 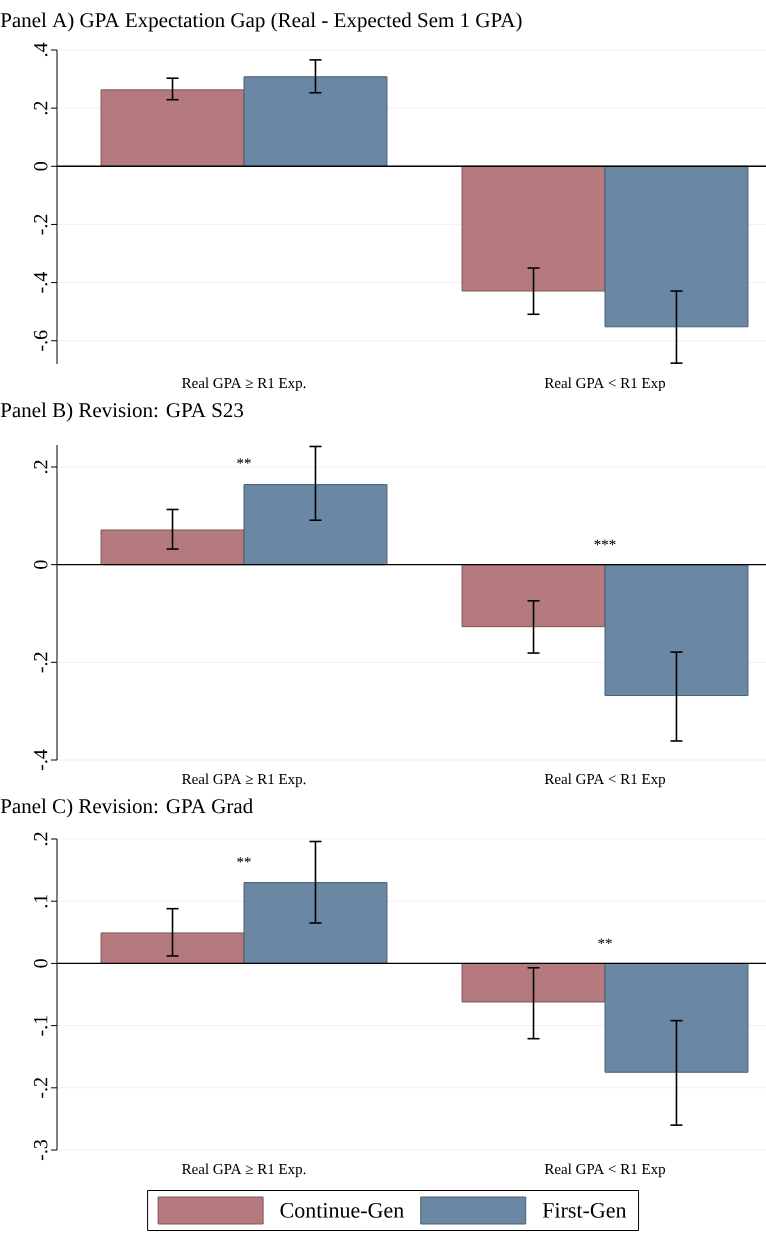 I want to click on annotation: ***, so click(x=605, y=542).